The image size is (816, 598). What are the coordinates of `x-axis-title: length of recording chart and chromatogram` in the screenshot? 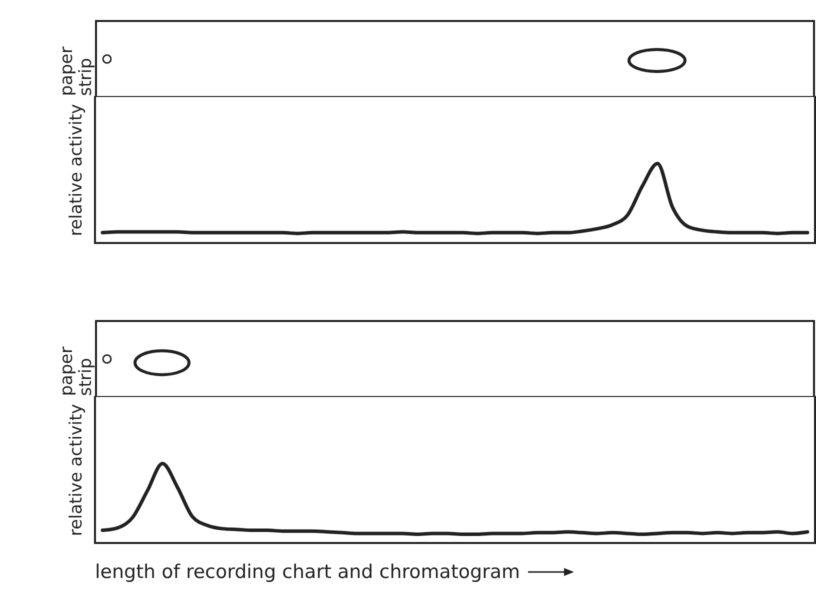 It's located at (307, 572).